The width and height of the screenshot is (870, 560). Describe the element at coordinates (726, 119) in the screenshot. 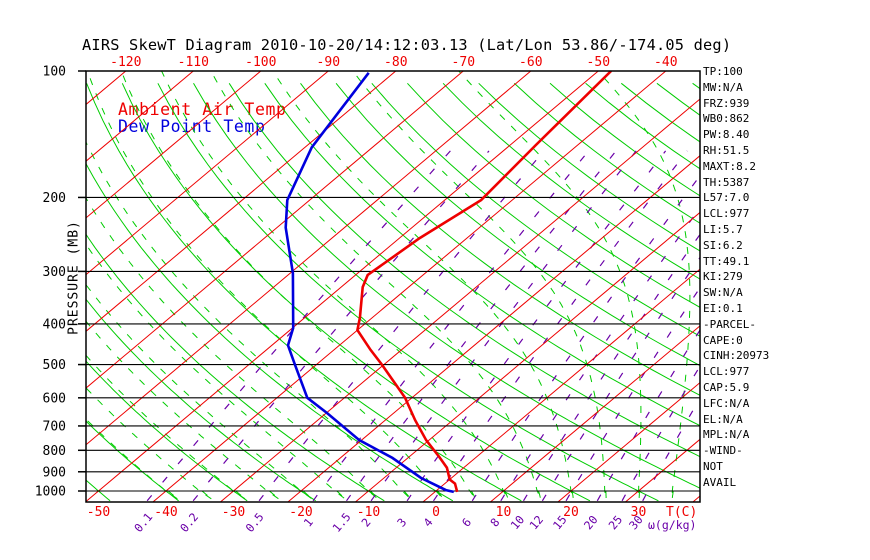

I see `stat-line: WB0:862` at that location.